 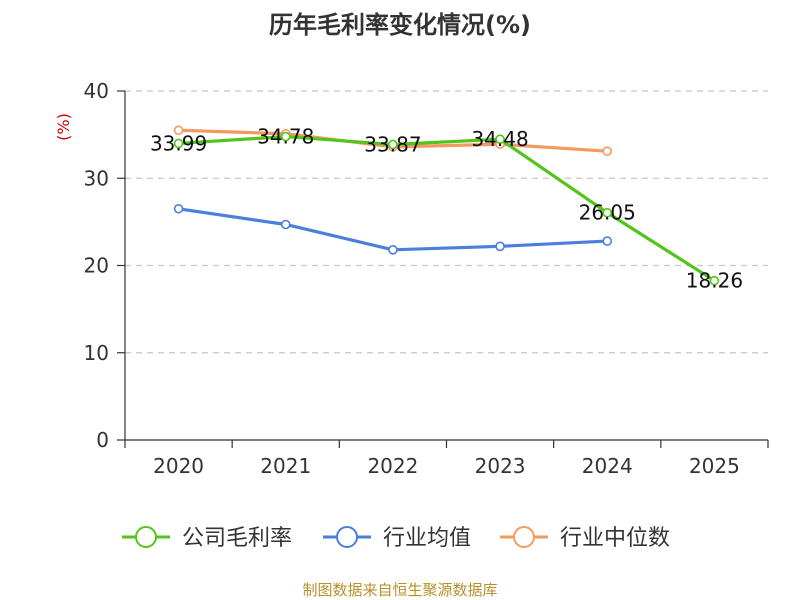 I want to click on x-tick-label: 2025, so click(x=714, y=466).